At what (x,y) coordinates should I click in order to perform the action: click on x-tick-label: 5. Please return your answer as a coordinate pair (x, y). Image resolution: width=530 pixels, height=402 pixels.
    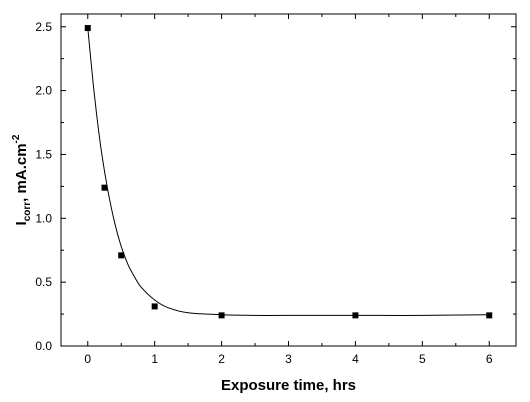
    Looking at the image, I should click on (422, 359).